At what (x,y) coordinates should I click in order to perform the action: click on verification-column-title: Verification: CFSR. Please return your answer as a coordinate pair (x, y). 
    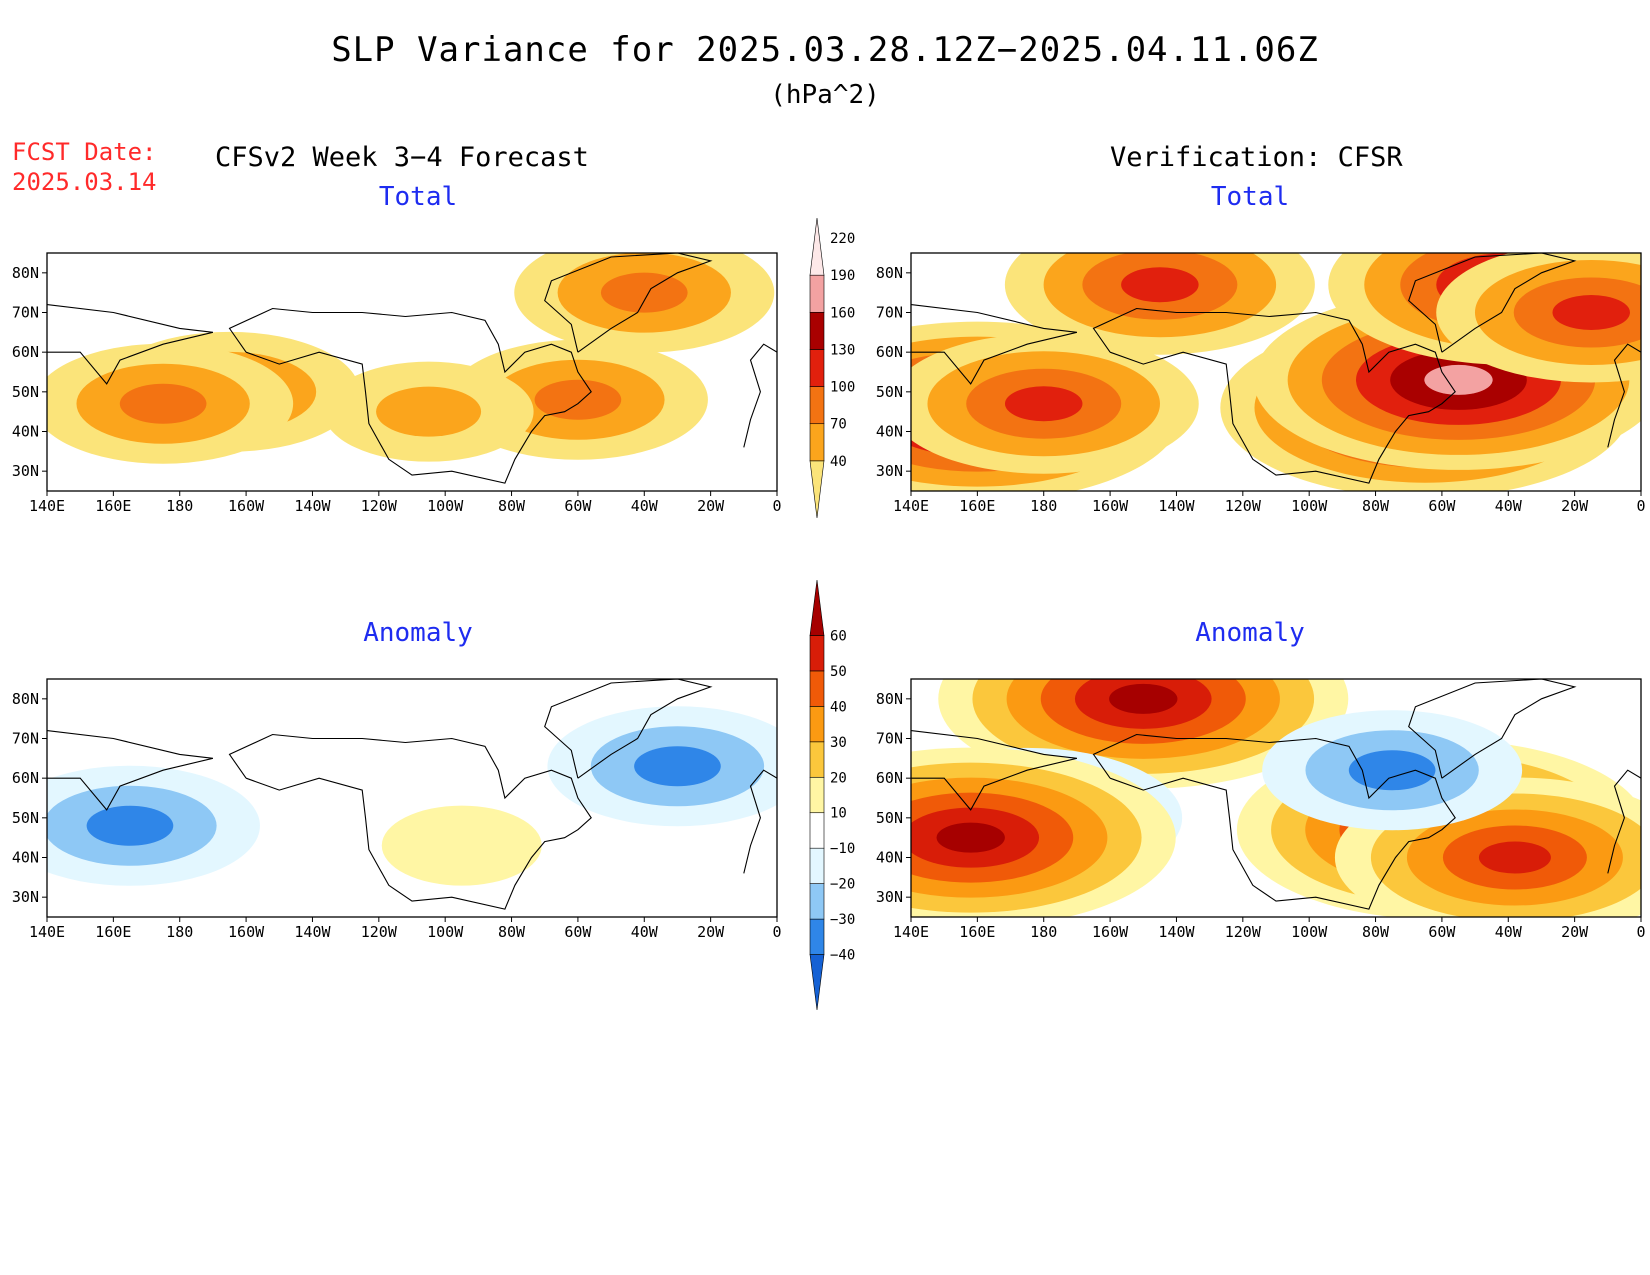
    Looking at the image, I should click on (1256, 157).